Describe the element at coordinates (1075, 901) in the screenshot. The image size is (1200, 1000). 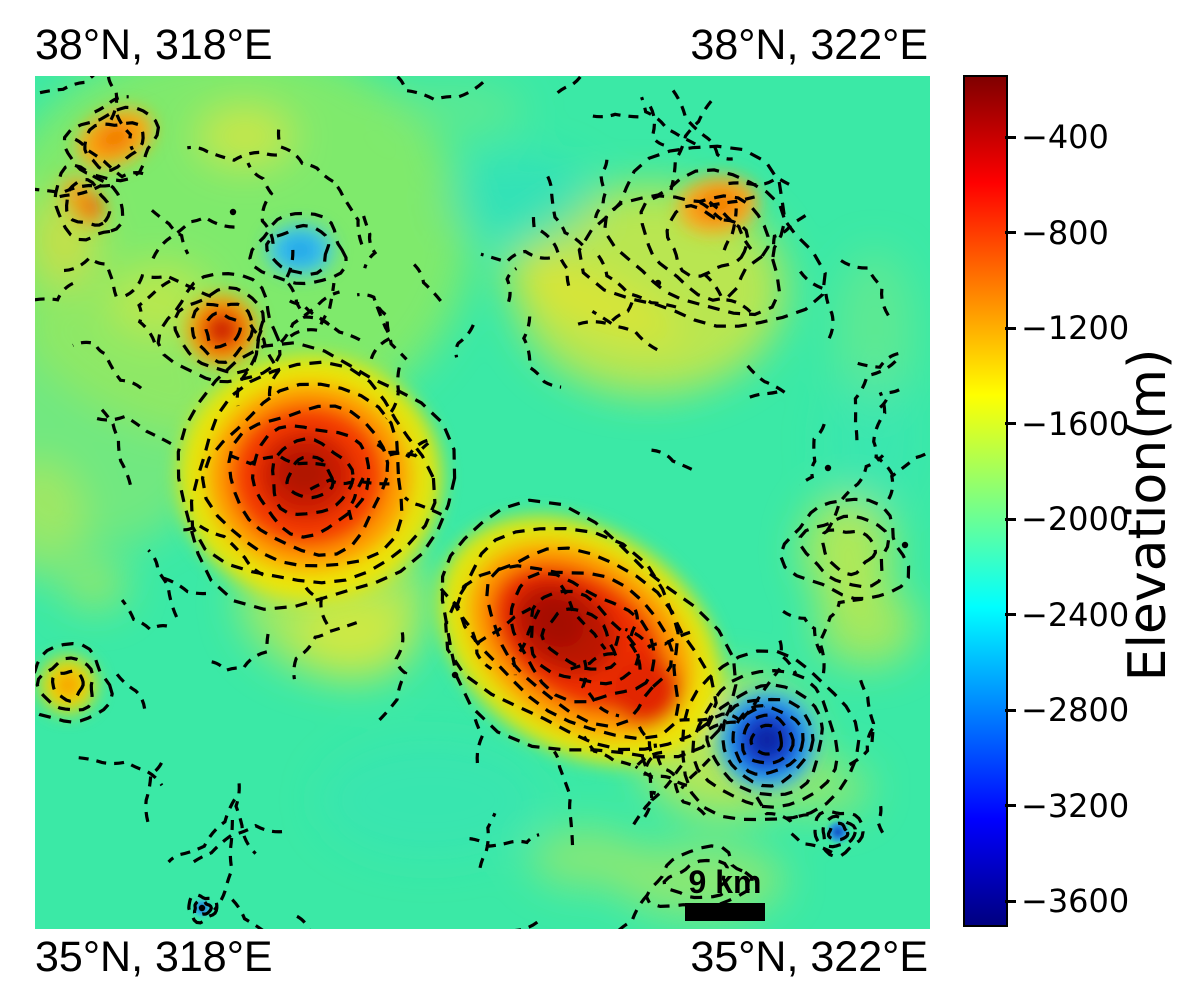
I see `colorbar-tick-label: −3600` at that location.